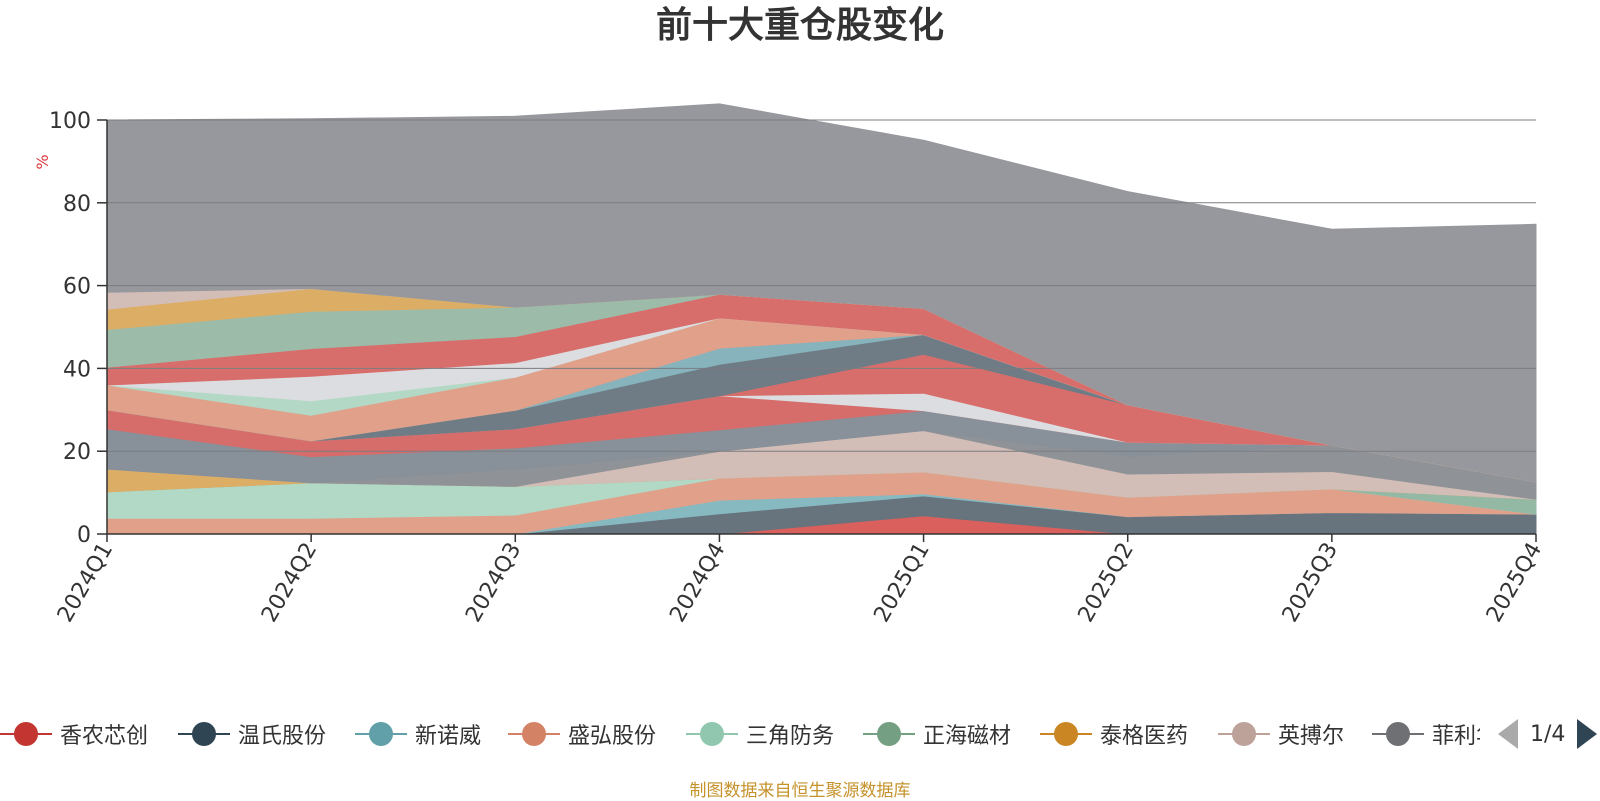 Image resolution: width=1600 pixels, height=801 pixels. I want to click on legend-item: 温氏股份, so click(252, 734).